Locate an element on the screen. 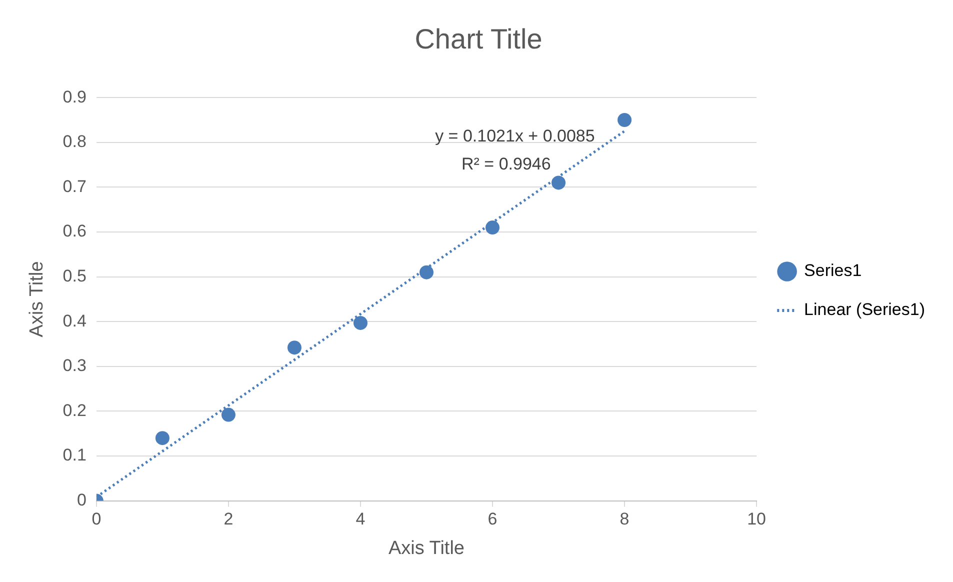  annotation: y = 0.1021x + 0.0085 is located at coordinates (515, 136).